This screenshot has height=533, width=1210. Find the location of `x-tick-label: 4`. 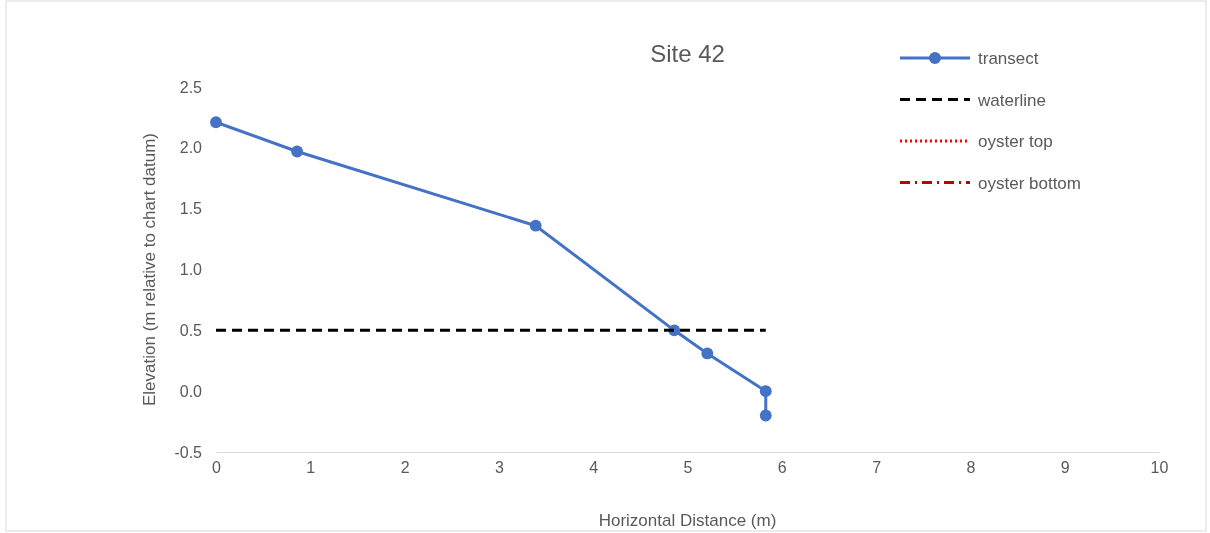

x-tick-label: 4 is located at coordinates (594, 468).